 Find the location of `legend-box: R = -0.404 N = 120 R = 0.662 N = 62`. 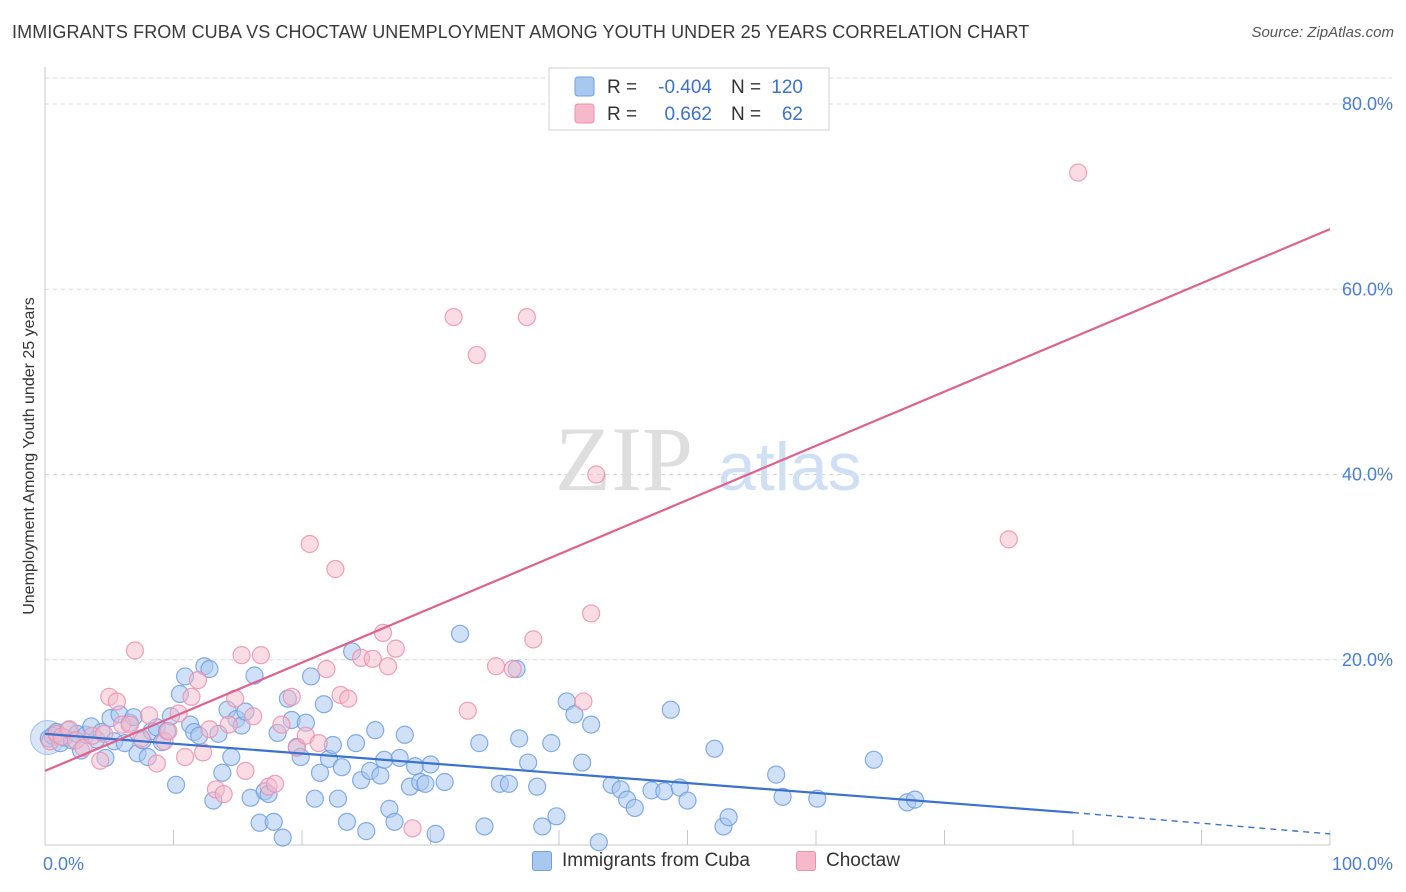

legend-box: R = -0.404 N = 120 R = 0.662 N = 62 is located at coordinates (689, 99).